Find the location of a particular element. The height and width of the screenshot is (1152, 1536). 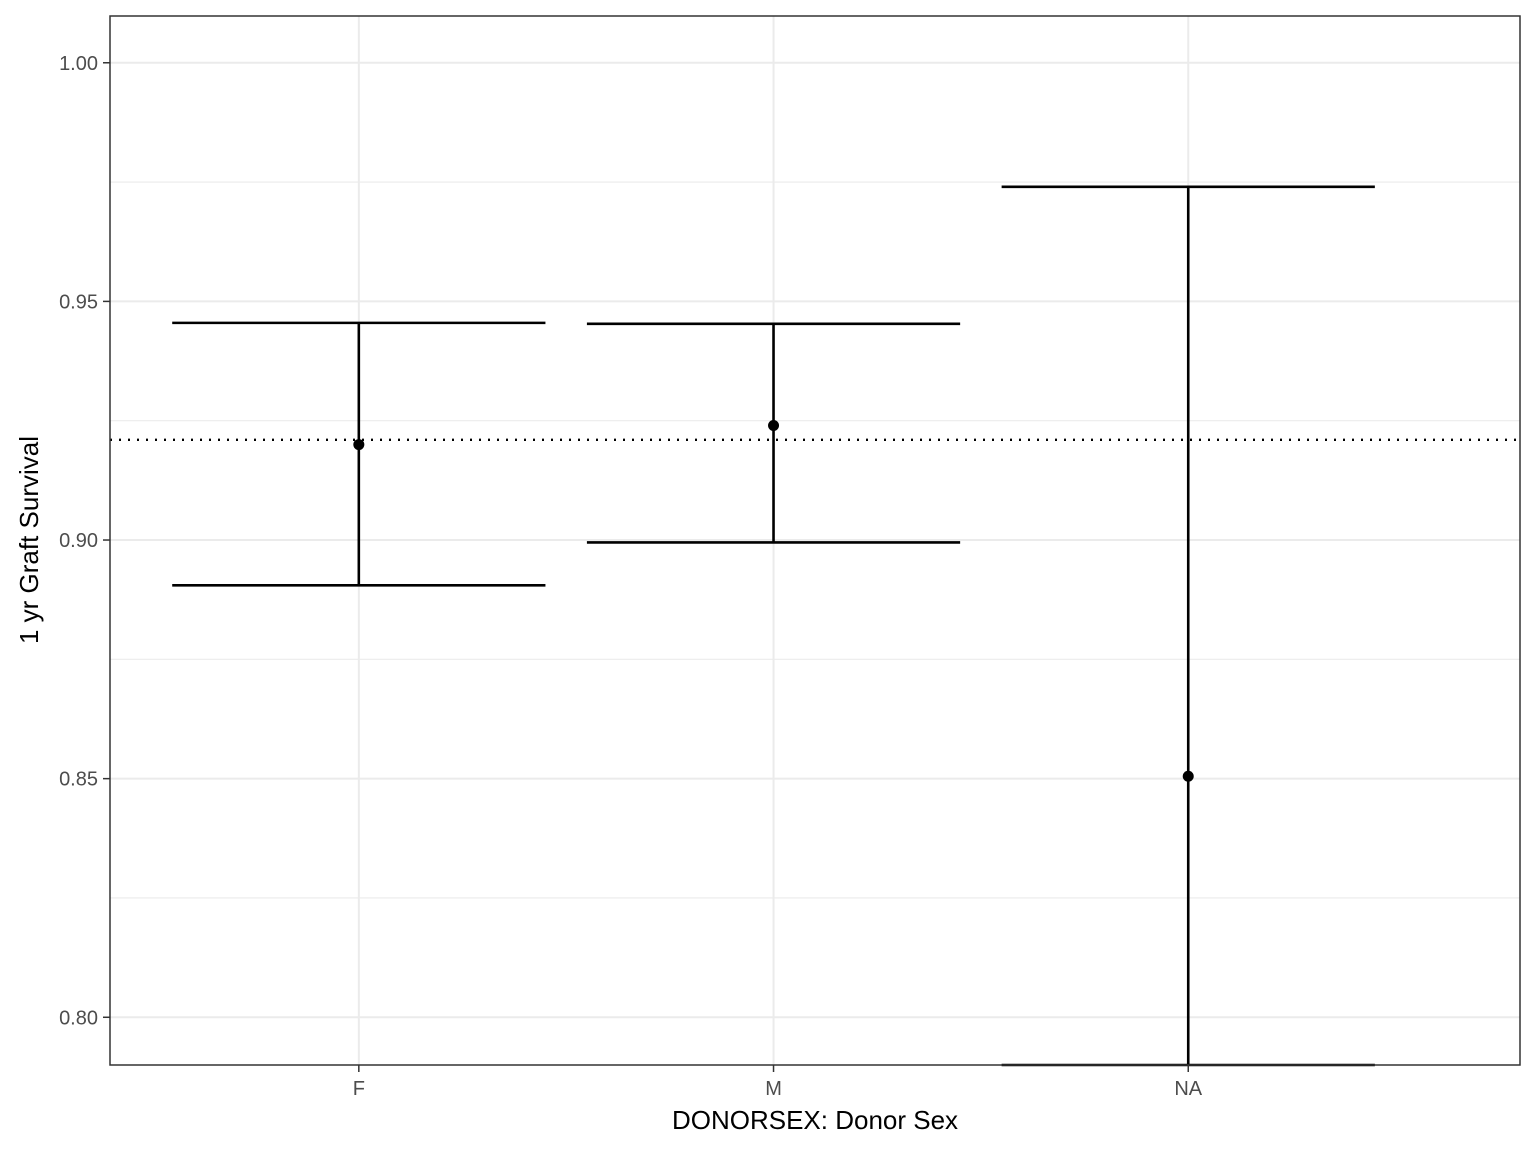

y-axis: 0.80 0.85 0.90 0.95 1.00 is located at coordinates (84, 541).